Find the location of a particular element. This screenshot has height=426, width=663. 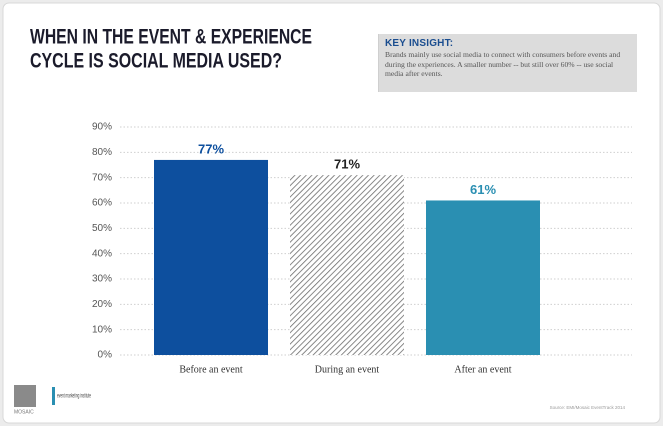

x-tick-label: After an event is located at coordinates (482, 369).